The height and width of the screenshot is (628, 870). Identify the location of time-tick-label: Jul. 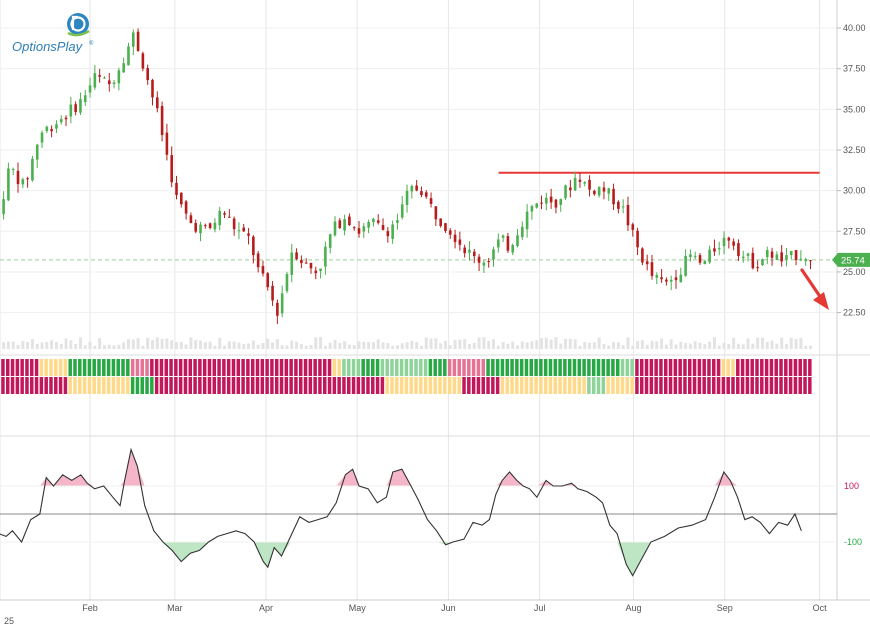
(540, 608).